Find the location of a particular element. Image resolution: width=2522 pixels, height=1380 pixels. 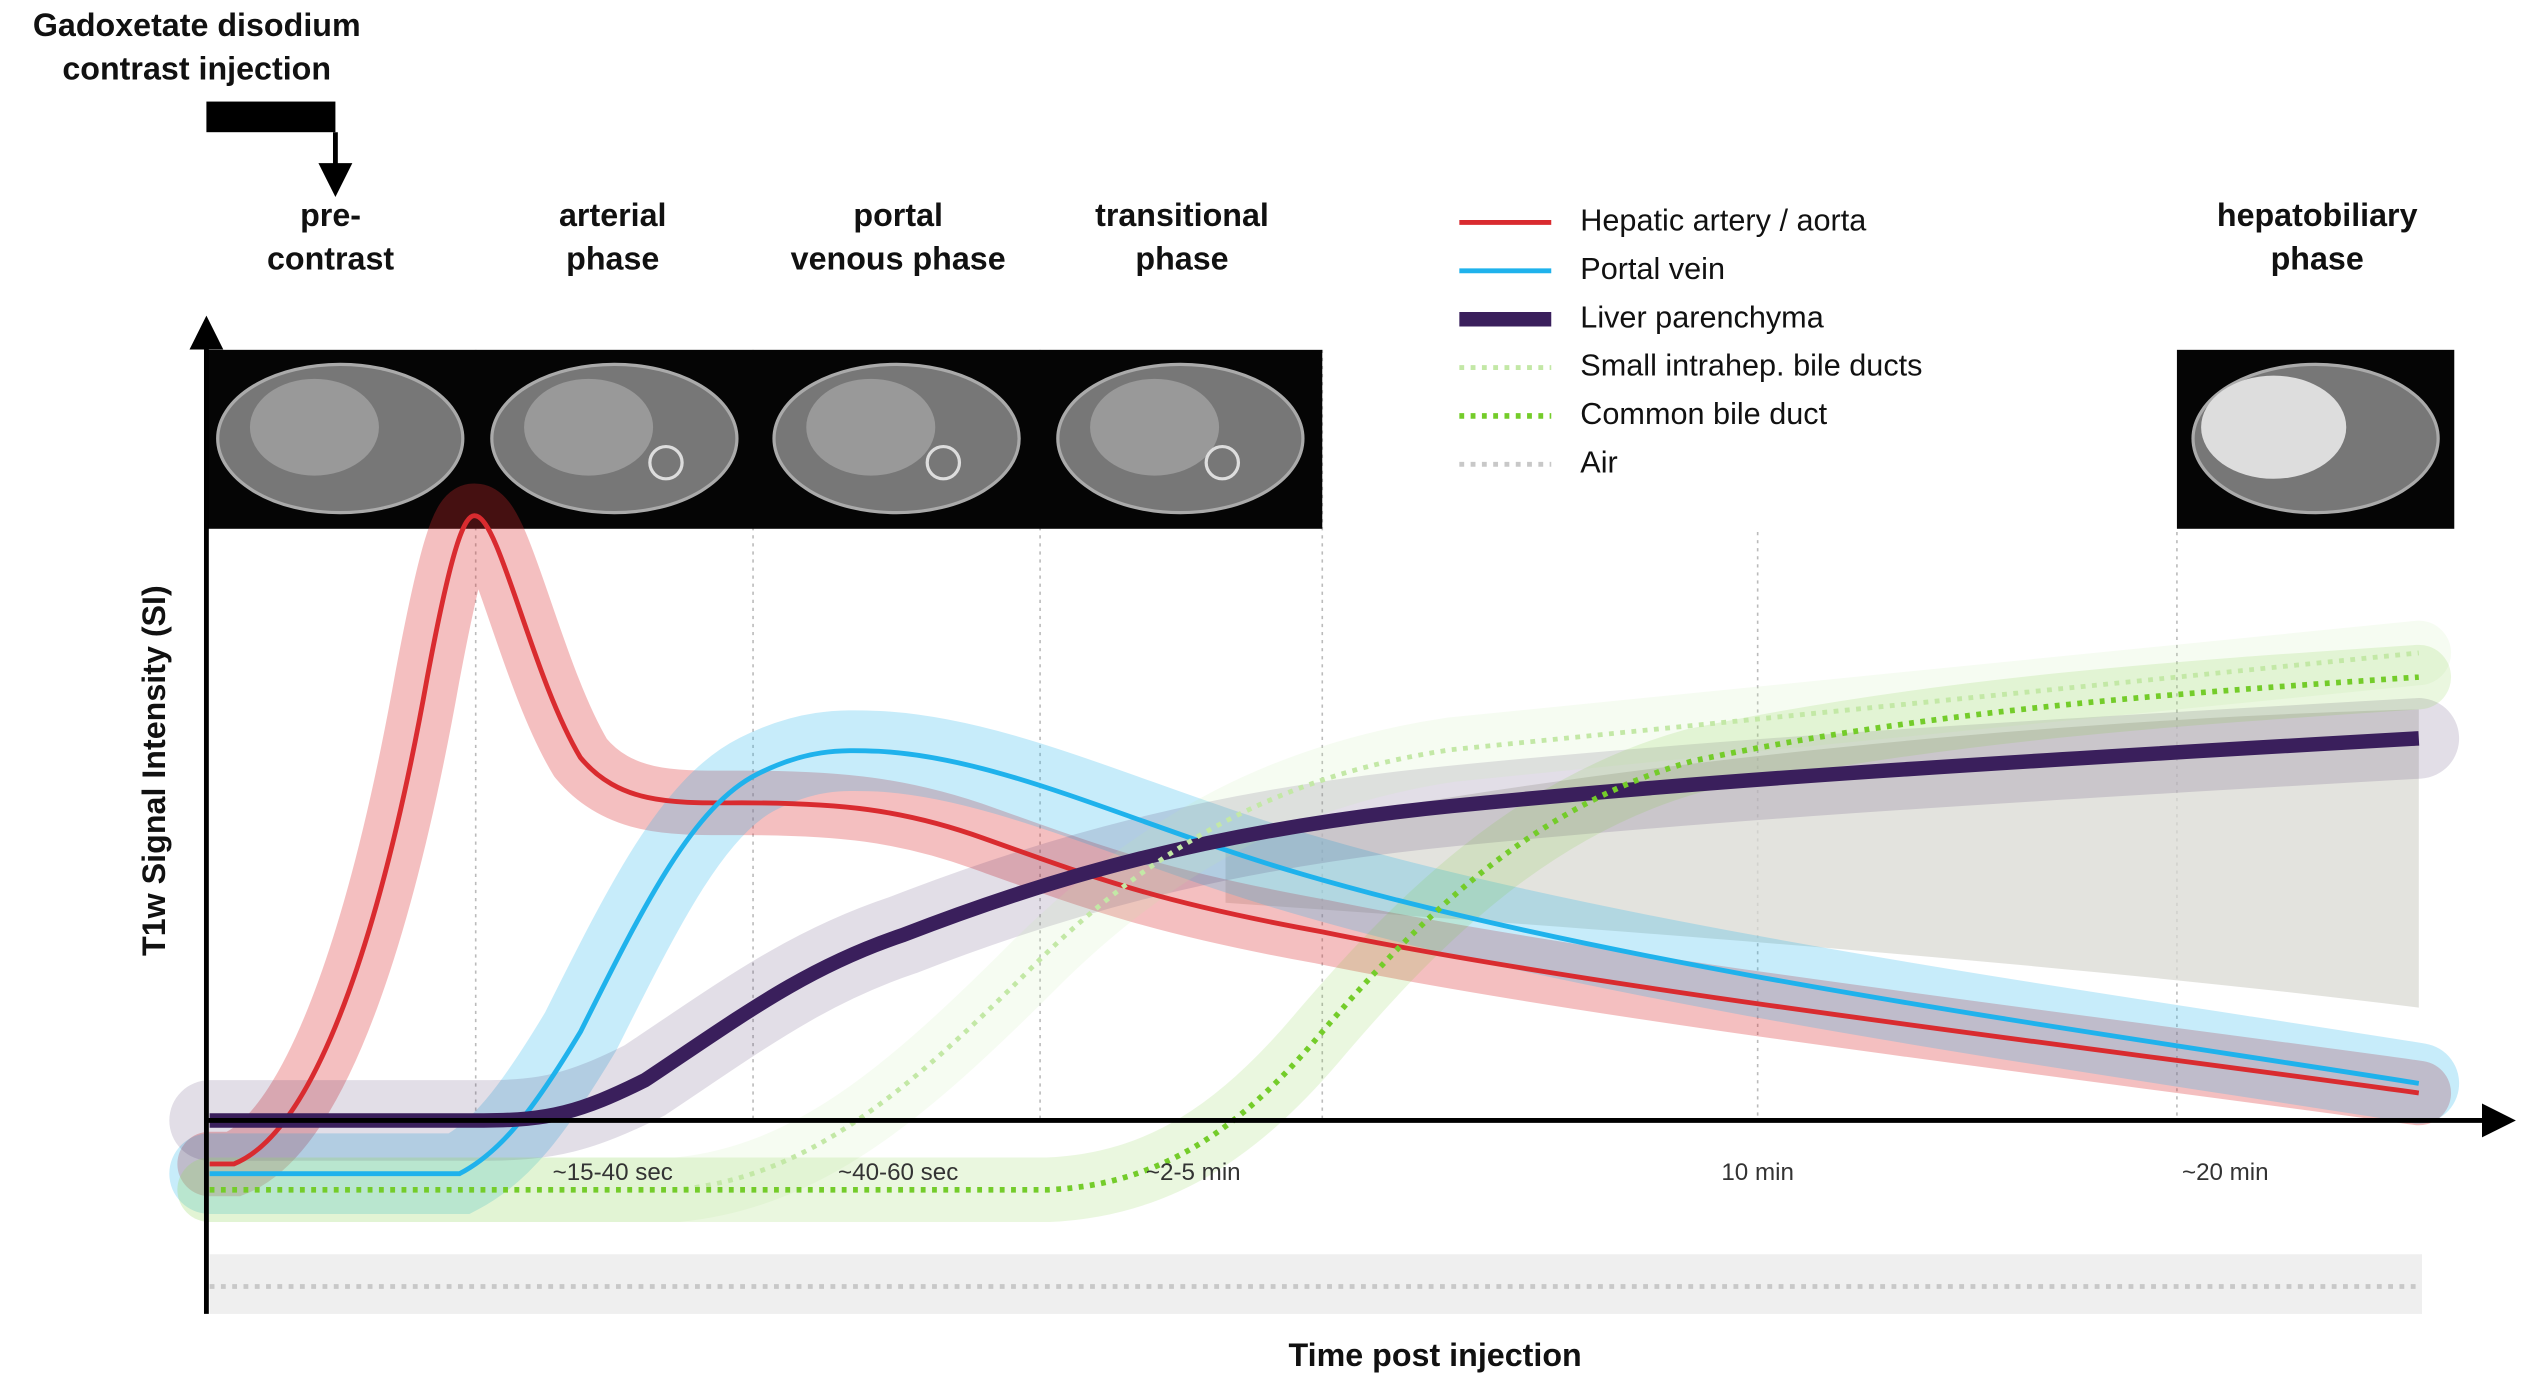

time-label: ~2-5 min is located at coordinates (1193, 1172).